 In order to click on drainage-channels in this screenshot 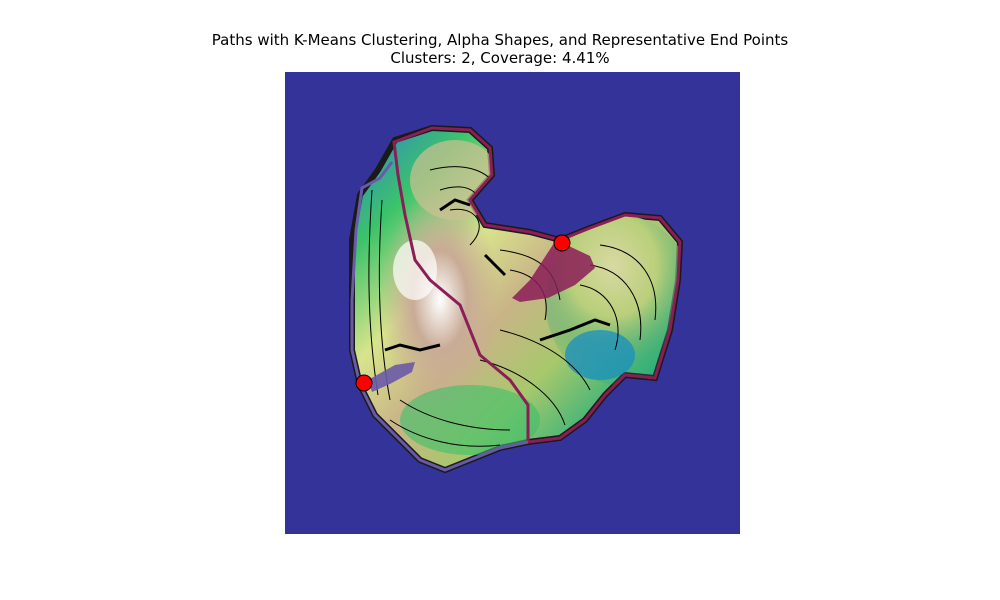, I will do `click(497, 275)`.